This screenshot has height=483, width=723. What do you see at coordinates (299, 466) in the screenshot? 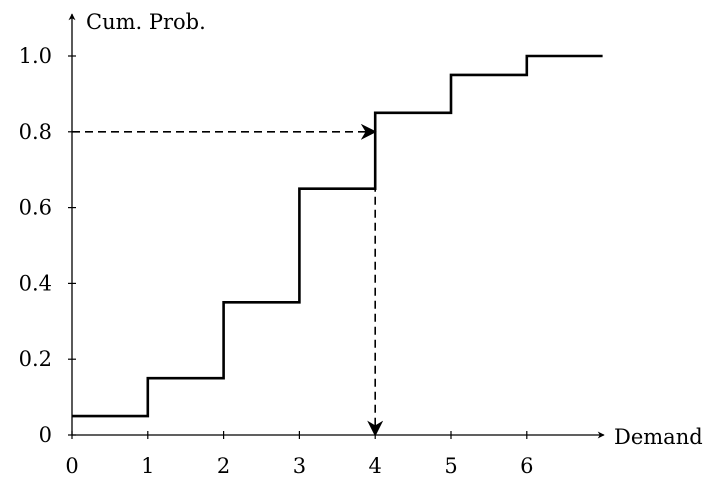
I see `x-tick-label: 3` at bounding box center [299, 466].